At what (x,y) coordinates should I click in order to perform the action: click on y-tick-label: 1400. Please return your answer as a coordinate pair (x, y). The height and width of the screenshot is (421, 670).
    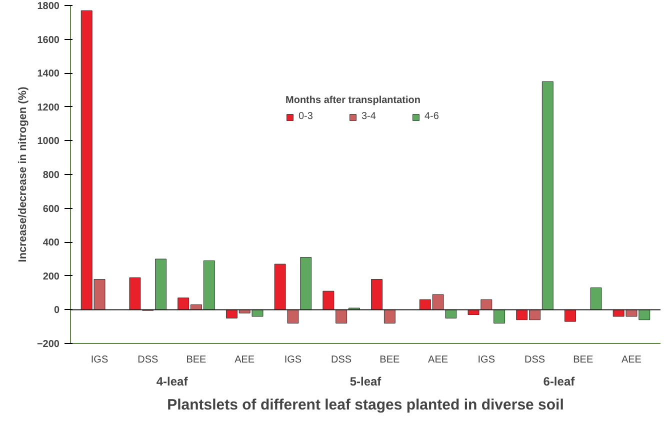
    Looking at the image, I should click on (48, 74).